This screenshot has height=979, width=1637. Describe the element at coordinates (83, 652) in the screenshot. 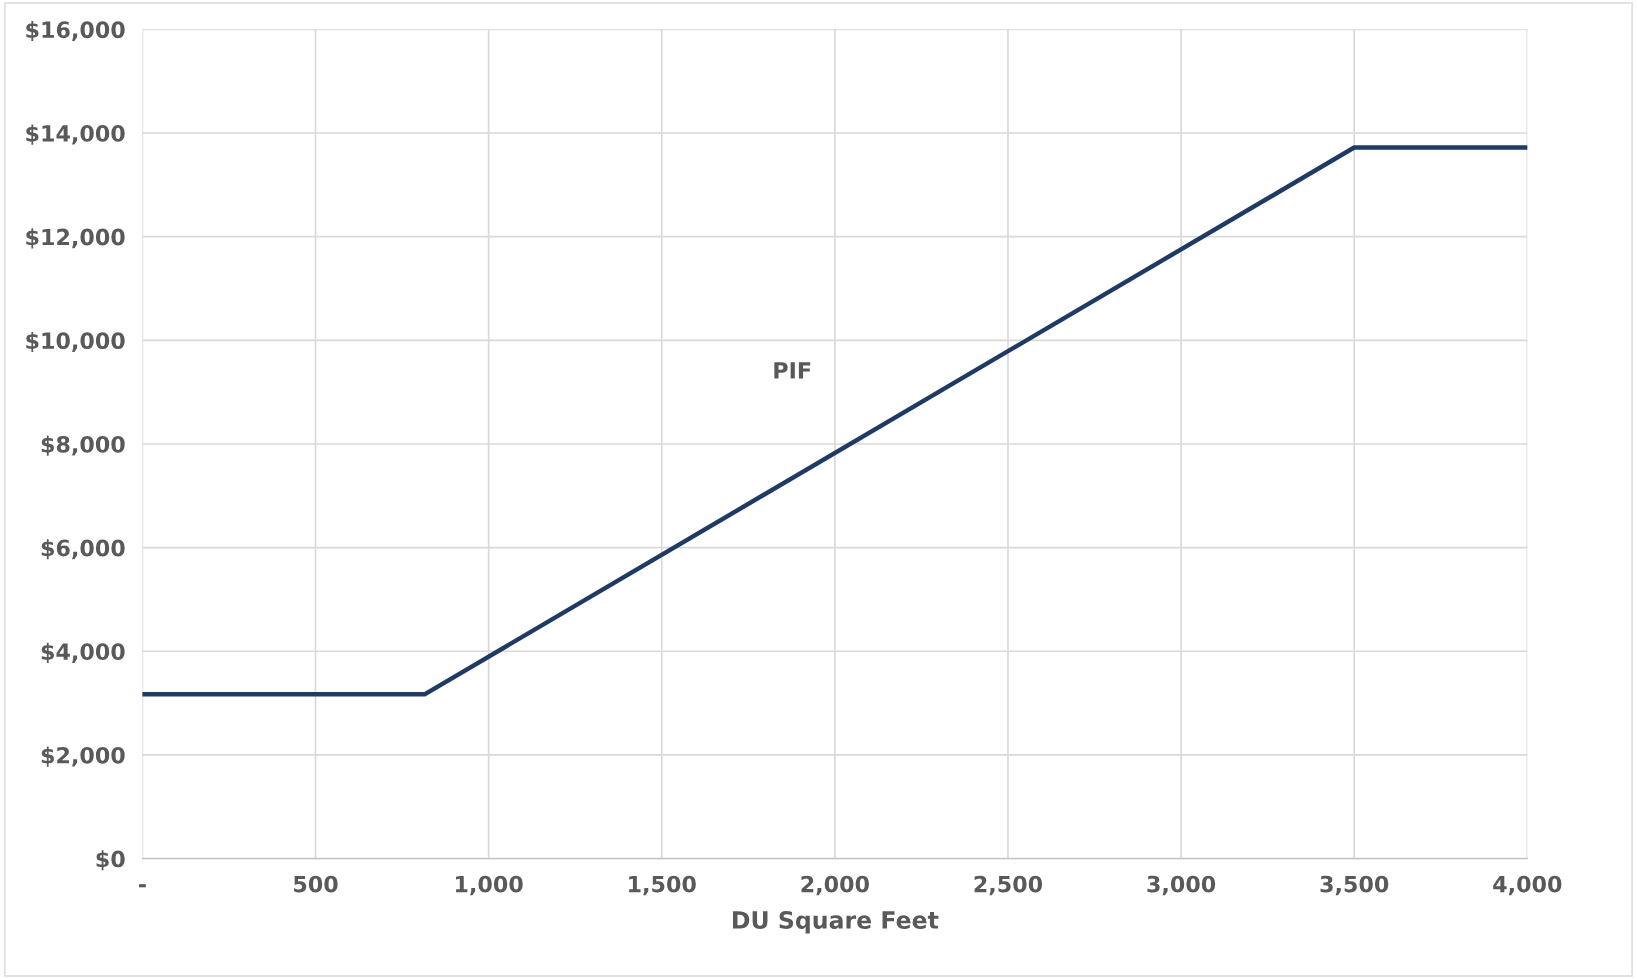

I see `y-tick-label: $4,000` at that location.